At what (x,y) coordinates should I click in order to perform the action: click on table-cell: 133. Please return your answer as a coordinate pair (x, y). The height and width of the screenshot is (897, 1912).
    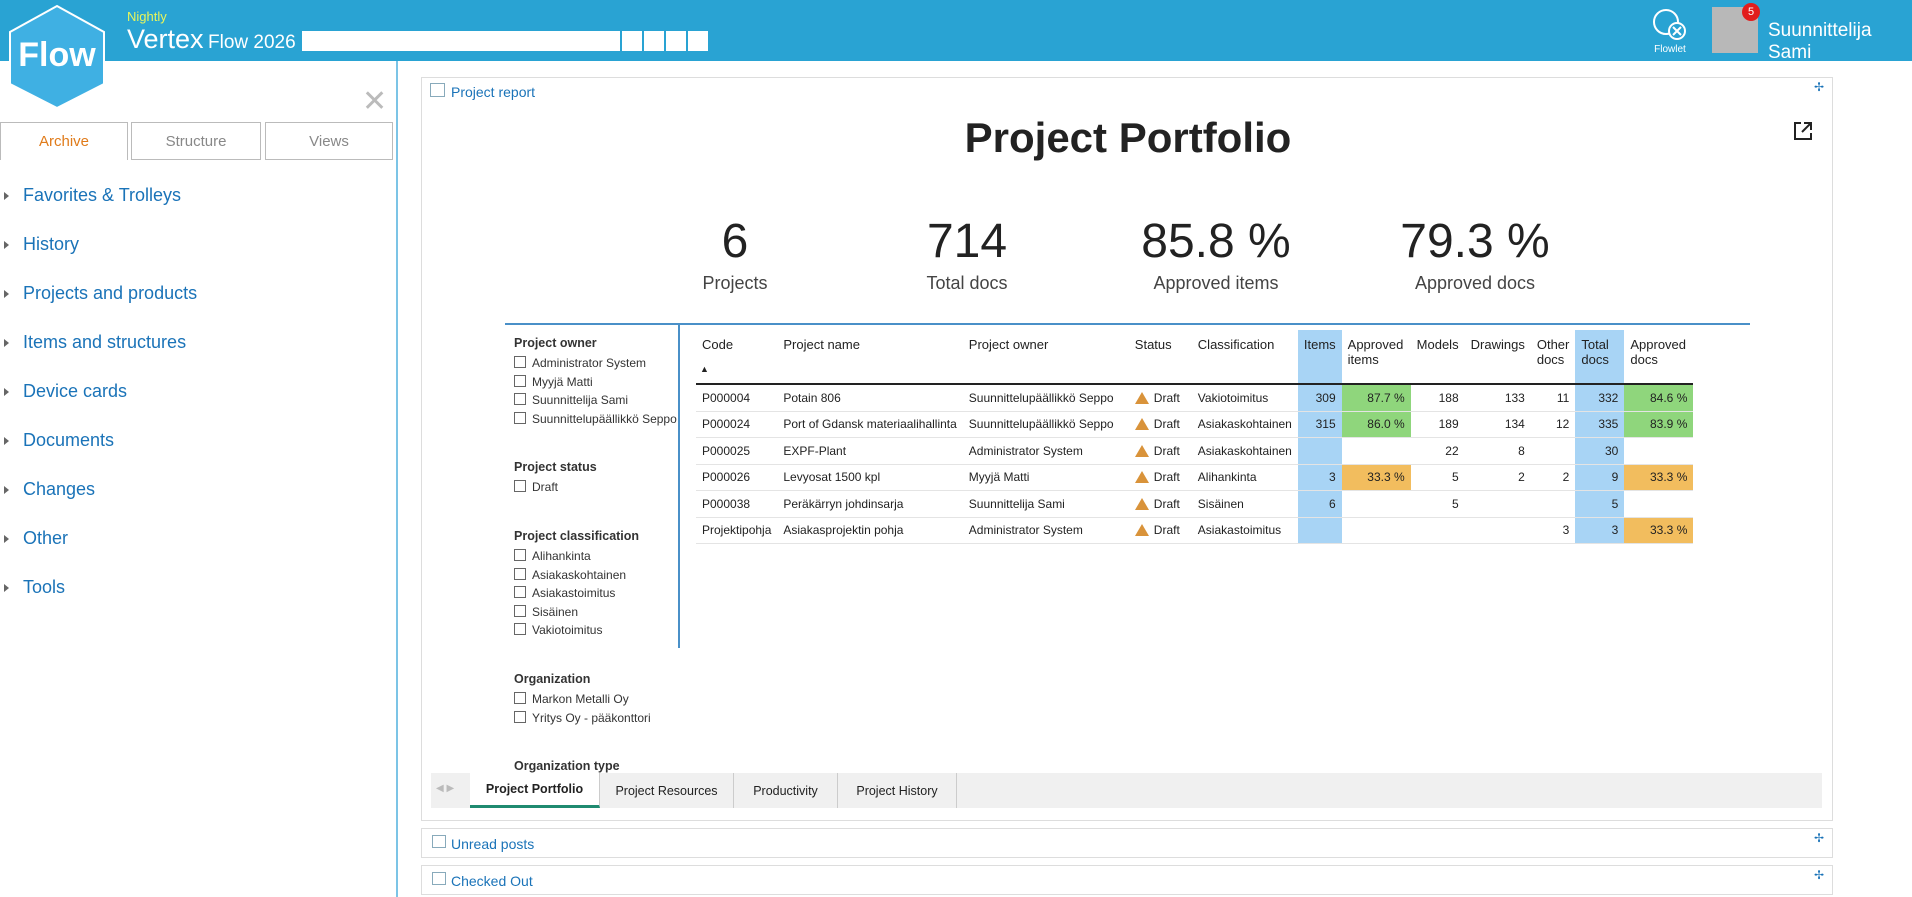
    Looking at the image, I should click on (1497, 398).